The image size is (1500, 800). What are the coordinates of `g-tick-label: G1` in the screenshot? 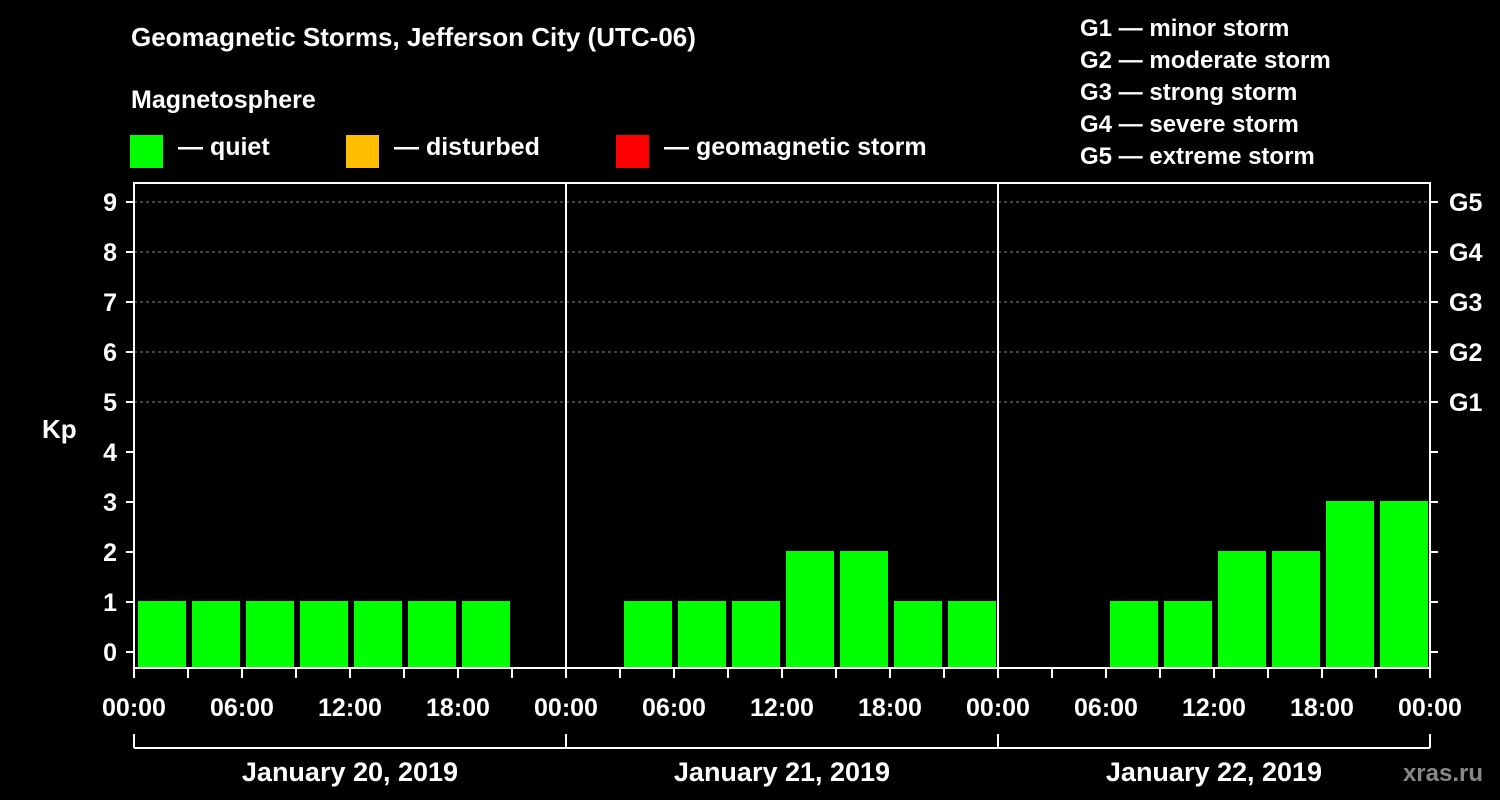 It's located at (1465, 403).